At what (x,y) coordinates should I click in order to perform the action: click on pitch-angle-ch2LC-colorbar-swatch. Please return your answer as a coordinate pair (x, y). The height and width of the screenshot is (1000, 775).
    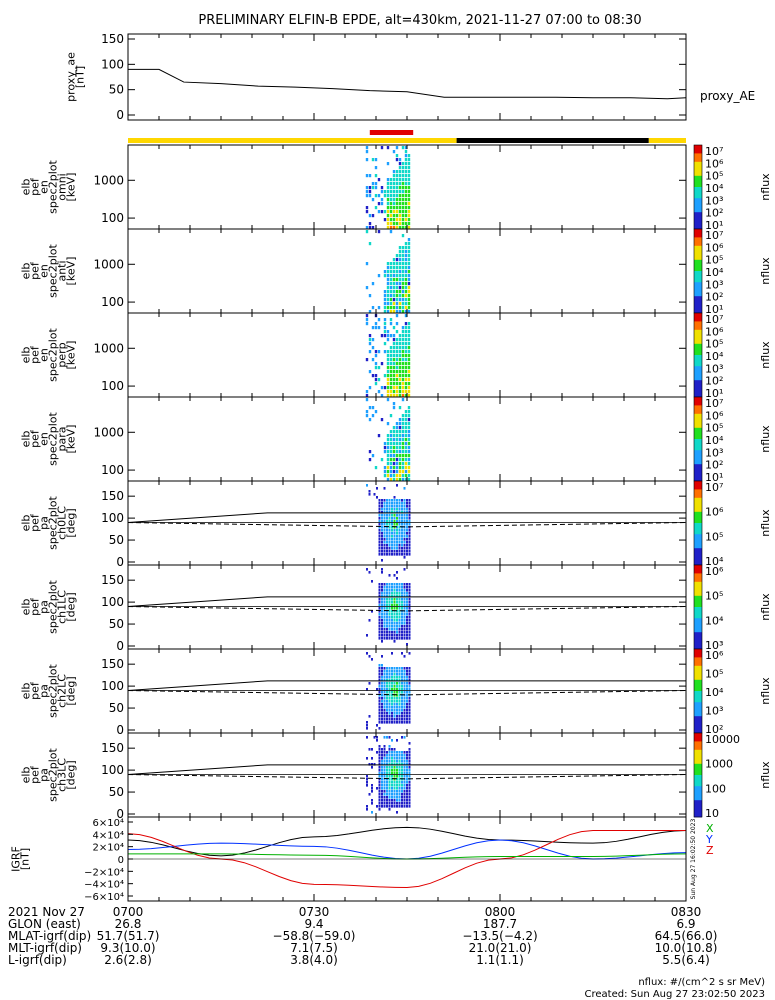
    Looking at the image, I should click on (698, 723).